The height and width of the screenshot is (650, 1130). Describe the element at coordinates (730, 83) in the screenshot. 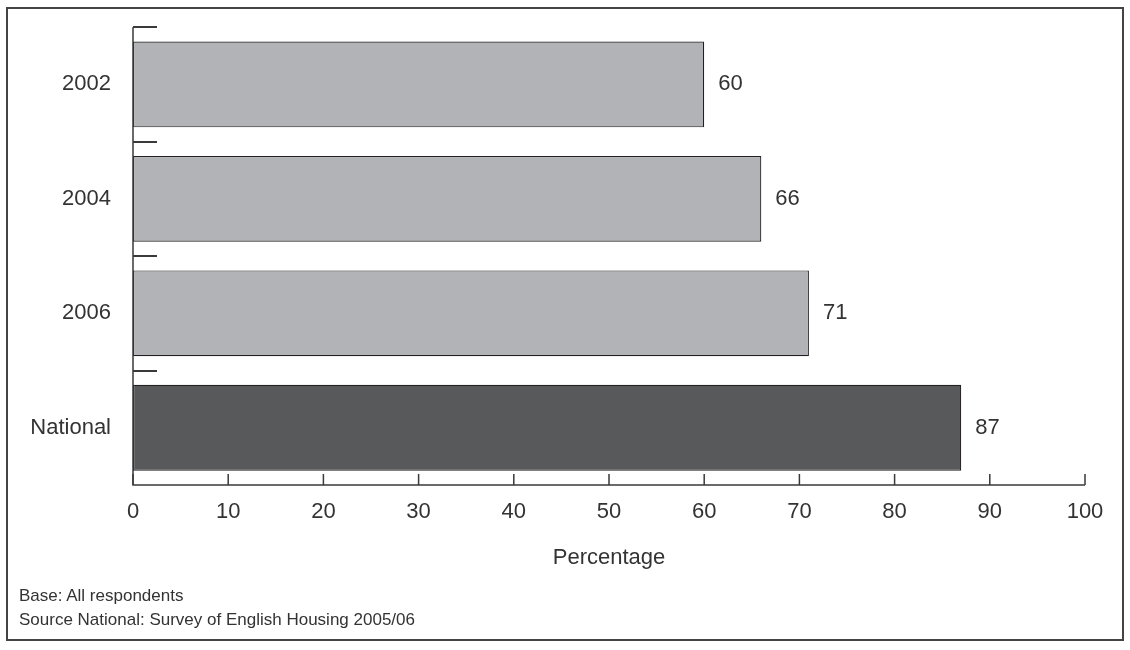

I see `data-label: 60` at that location.